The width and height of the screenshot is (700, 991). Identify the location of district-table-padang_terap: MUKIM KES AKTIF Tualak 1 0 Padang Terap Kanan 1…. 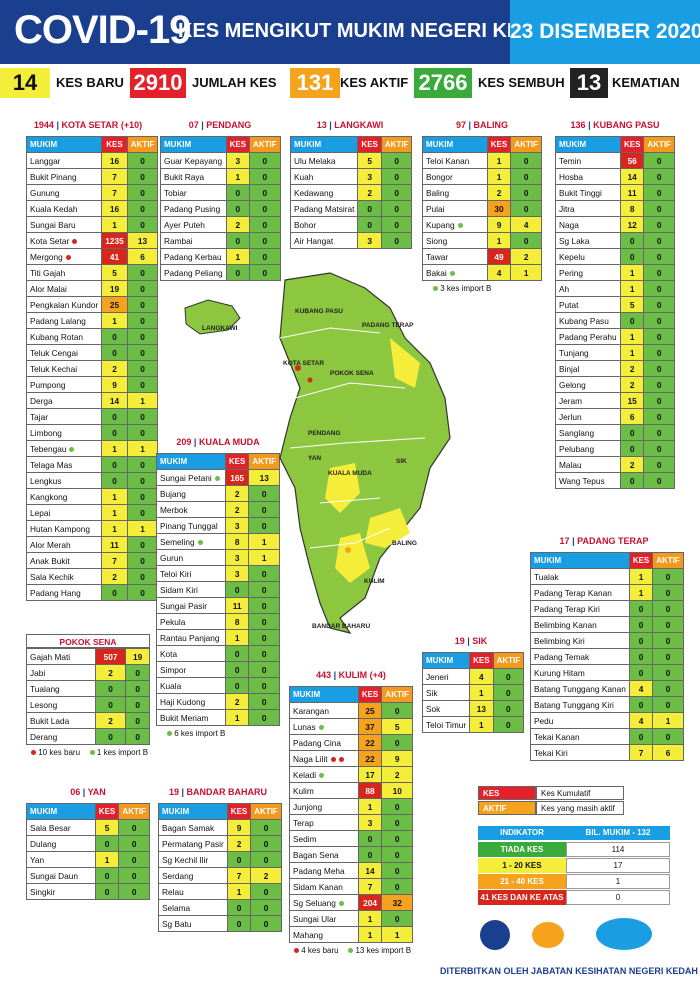
(607, 656).